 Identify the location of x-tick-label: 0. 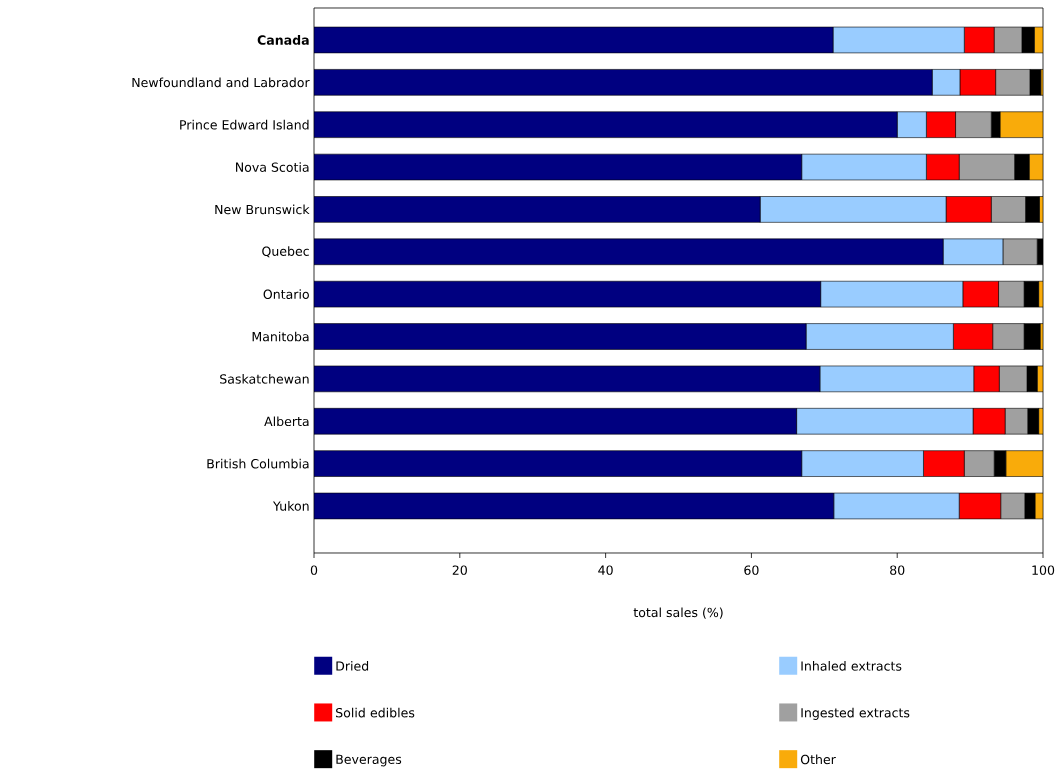
(314, 570).